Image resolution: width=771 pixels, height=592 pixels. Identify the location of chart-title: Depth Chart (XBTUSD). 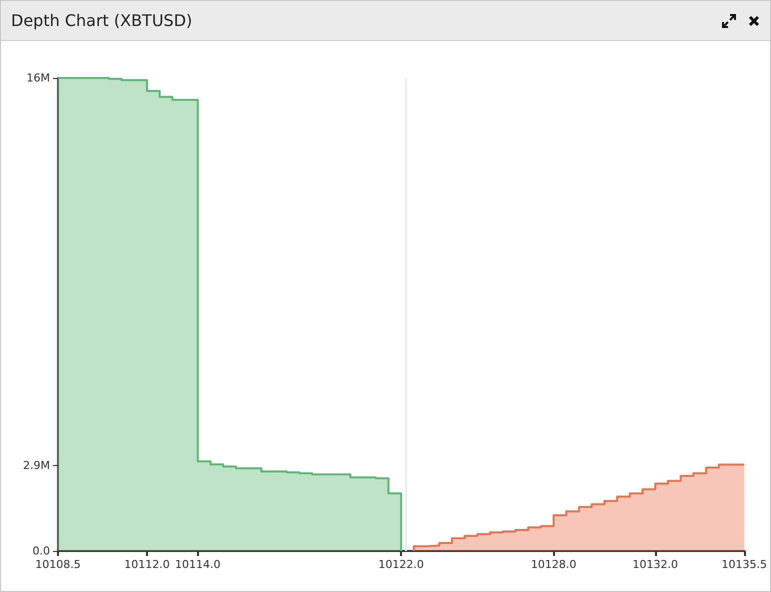
(101, 20).